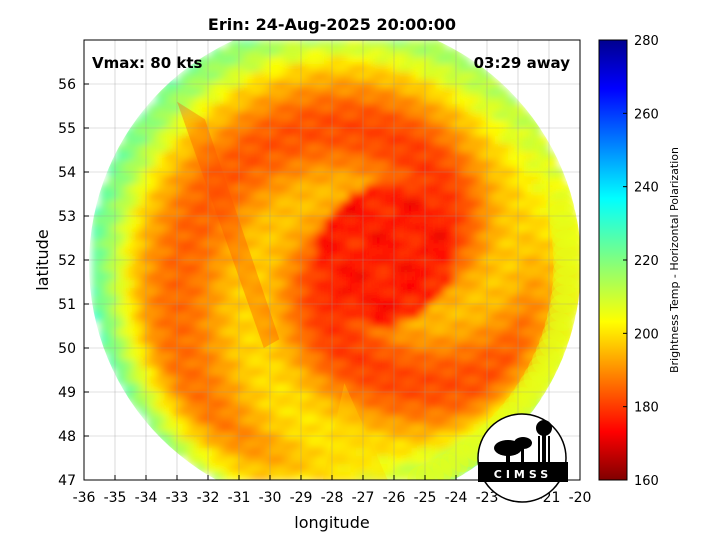 The height and width of the screenshot is (540, 720). What do you see at coordinates (613, 260) in the screenshot?
I see `colorbar` at bounding box center [613, 260].